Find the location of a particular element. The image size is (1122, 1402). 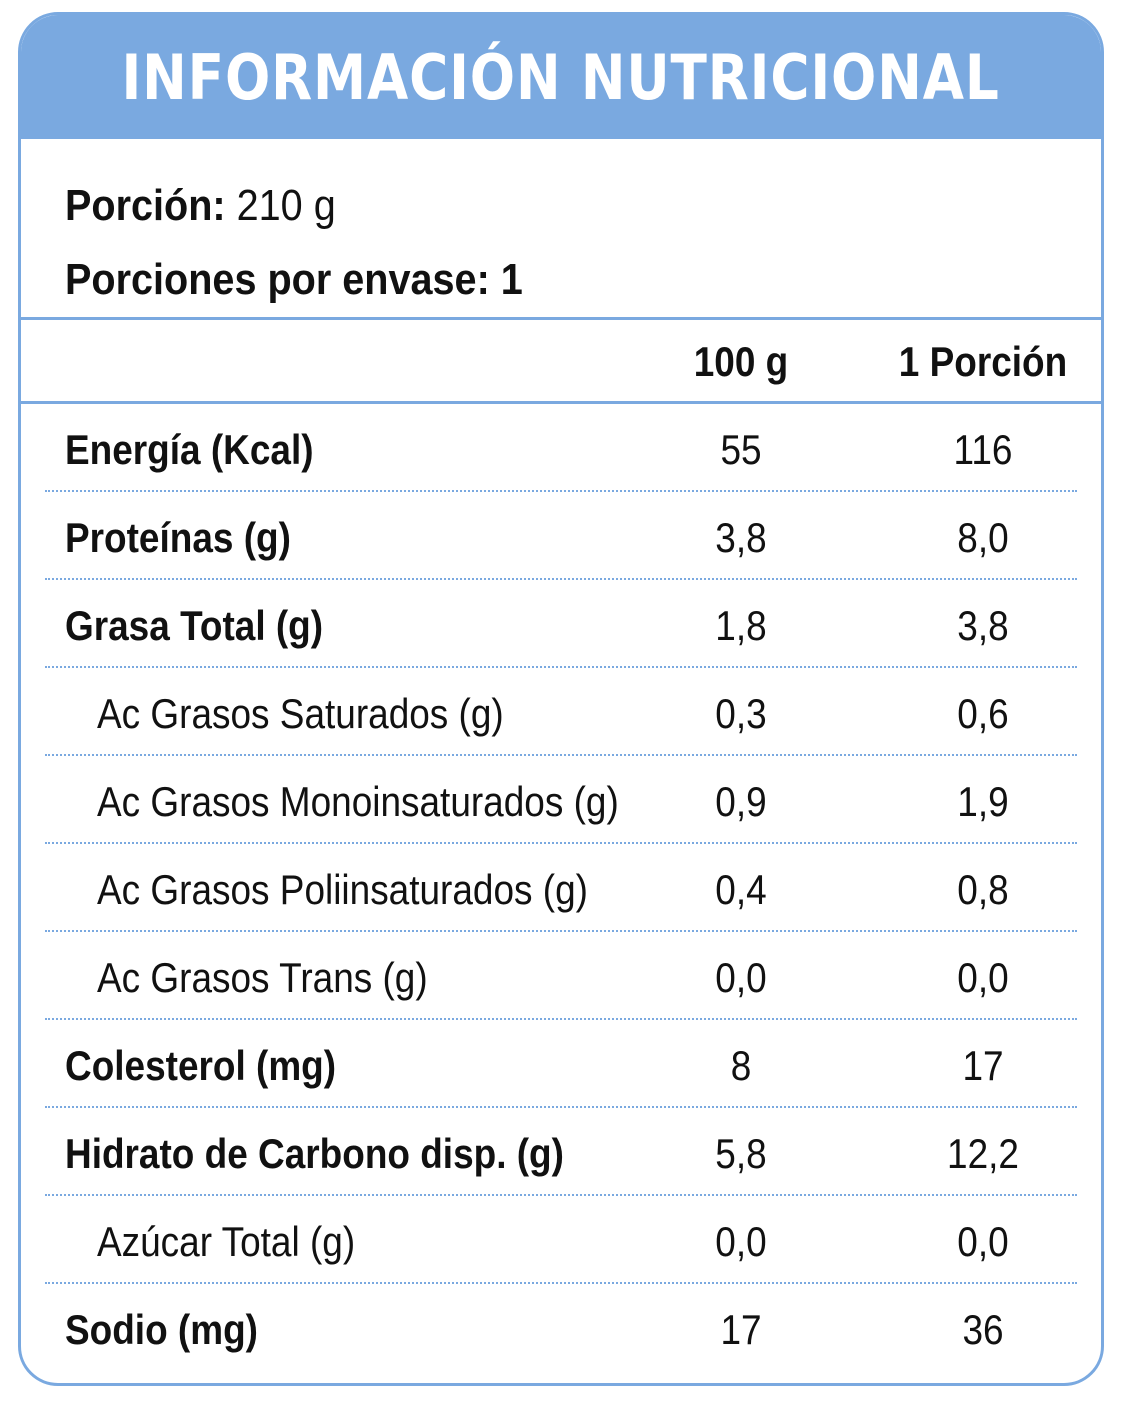

nutrient-name: Grasa Total (g) is located at coordinates (194, 625).